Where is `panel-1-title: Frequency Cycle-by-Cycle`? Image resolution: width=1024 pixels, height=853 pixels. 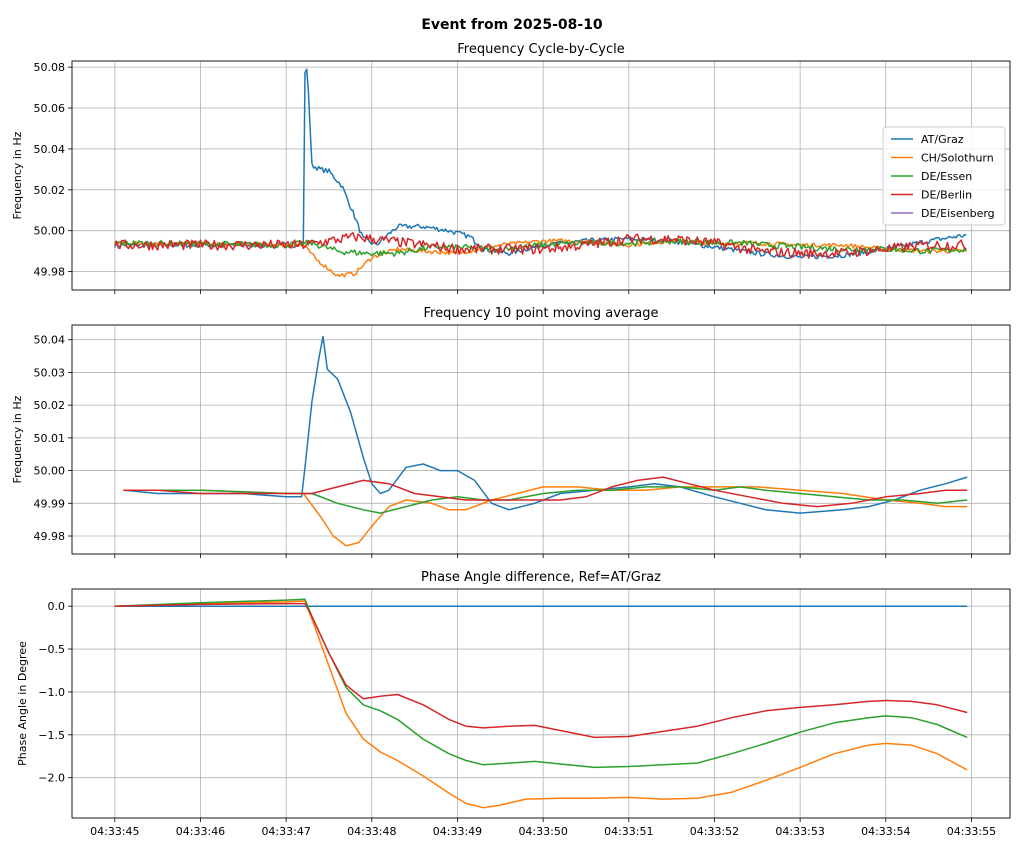
panel-1-title: Frequency Cycle-by-Cycle is located at coordinates (540, 49).